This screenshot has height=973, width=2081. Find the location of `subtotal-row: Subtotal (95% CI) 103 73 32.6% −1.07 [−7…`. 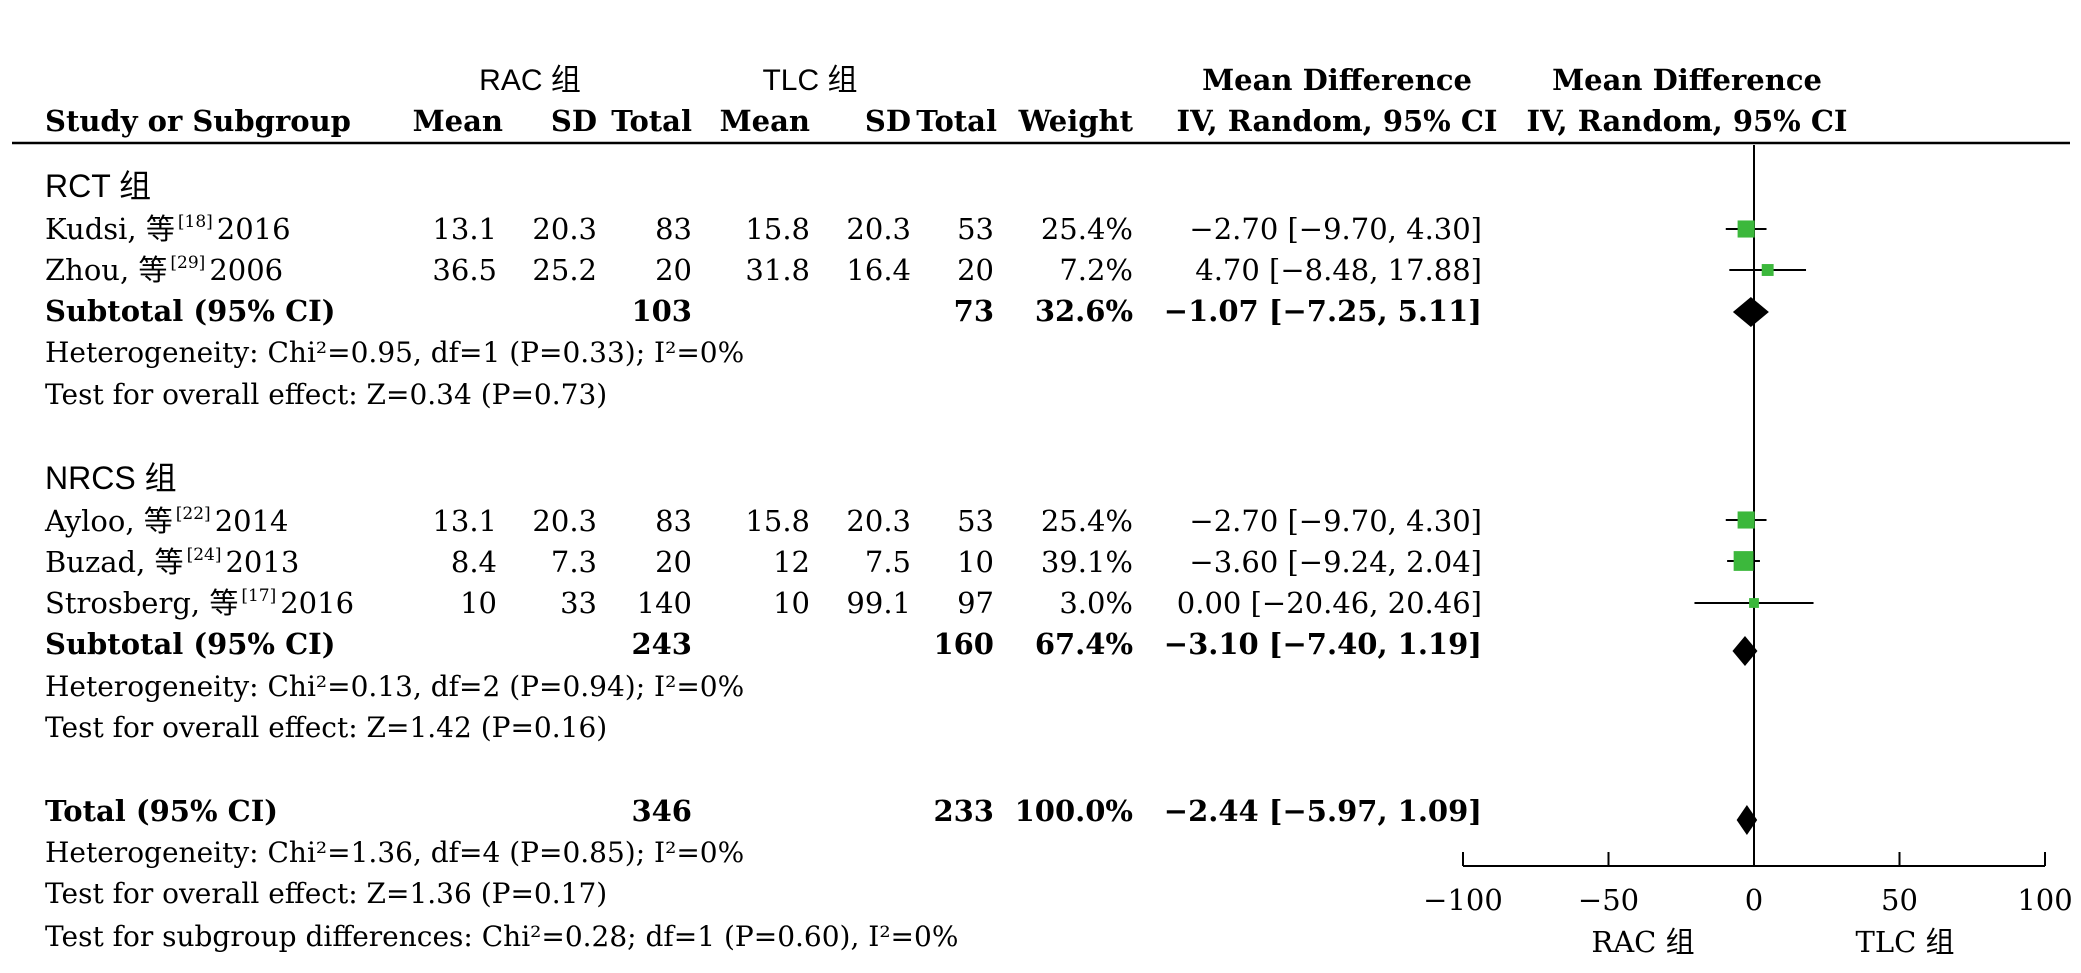

subtotal-row: Subtotal (95% CI) 103 73 32.6% −1.07 [−7… is located at coordinates (763, 311).